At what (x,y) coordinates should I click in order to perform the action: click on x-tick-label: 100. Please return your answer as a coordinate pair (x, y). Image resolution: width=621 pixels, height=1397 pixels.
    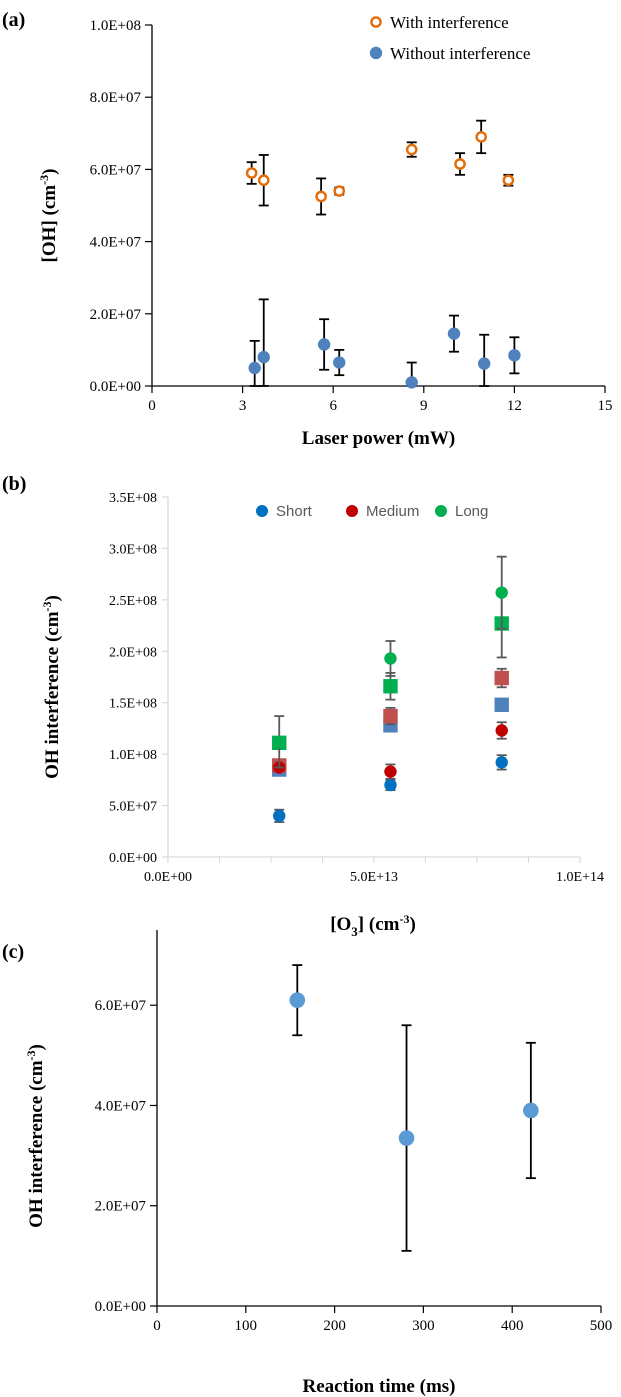
    Looking at the image, I should click on (246, 1326).